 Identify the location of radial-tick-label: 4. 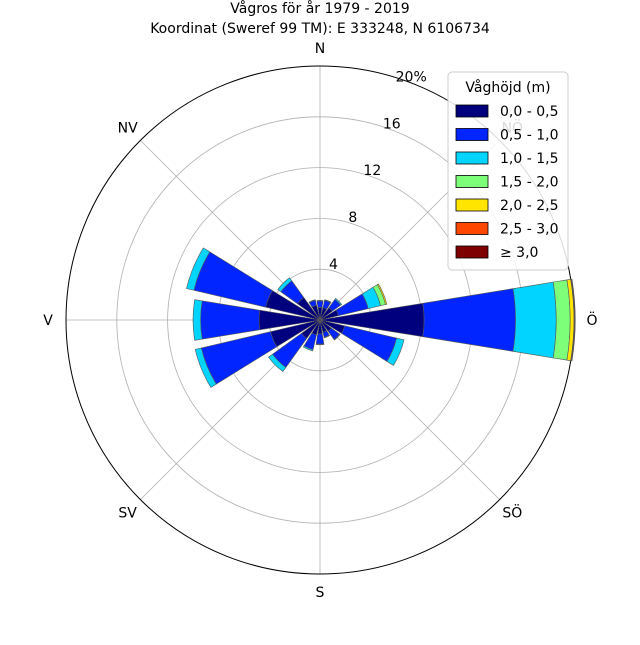
(333, 265).